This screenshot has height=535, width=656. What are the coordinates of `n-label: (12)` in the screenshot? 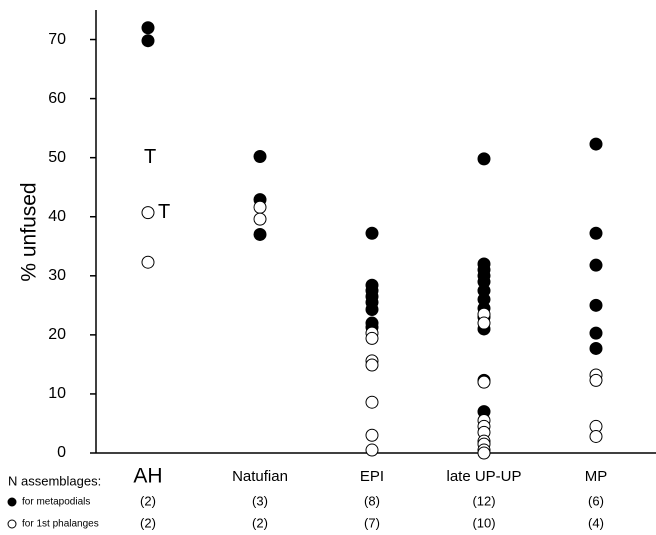 It's located at (483, 500).